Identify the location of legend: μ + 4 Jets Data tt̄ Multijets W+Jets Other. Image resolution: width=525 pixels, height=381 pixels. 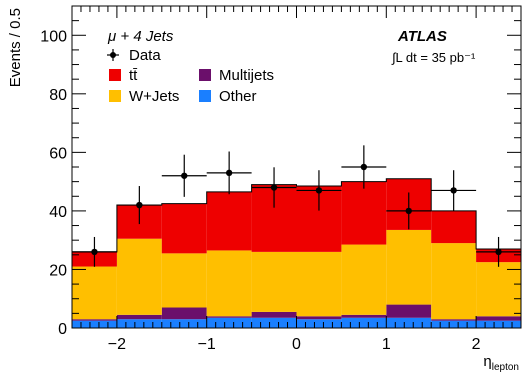
(190, 66).